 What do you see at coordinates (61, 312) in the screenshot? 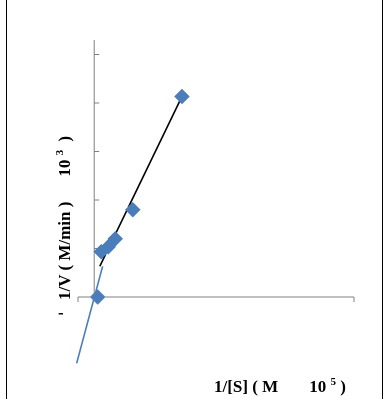
I see `y-axis-minus-sign: -` at bounding box center [61, 312].